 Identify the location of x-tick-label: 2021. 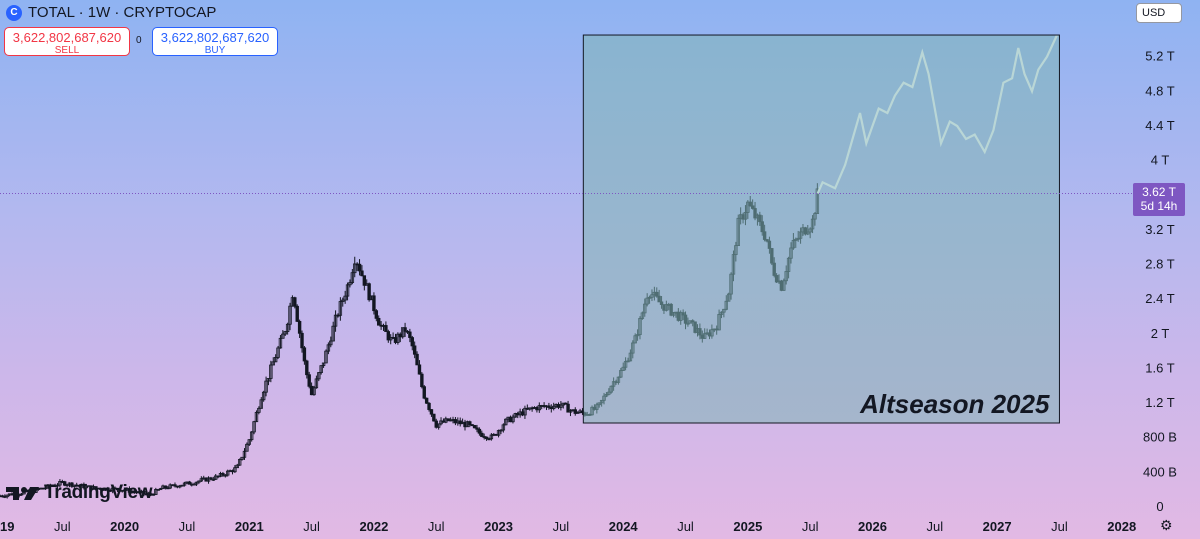
(249, 526).